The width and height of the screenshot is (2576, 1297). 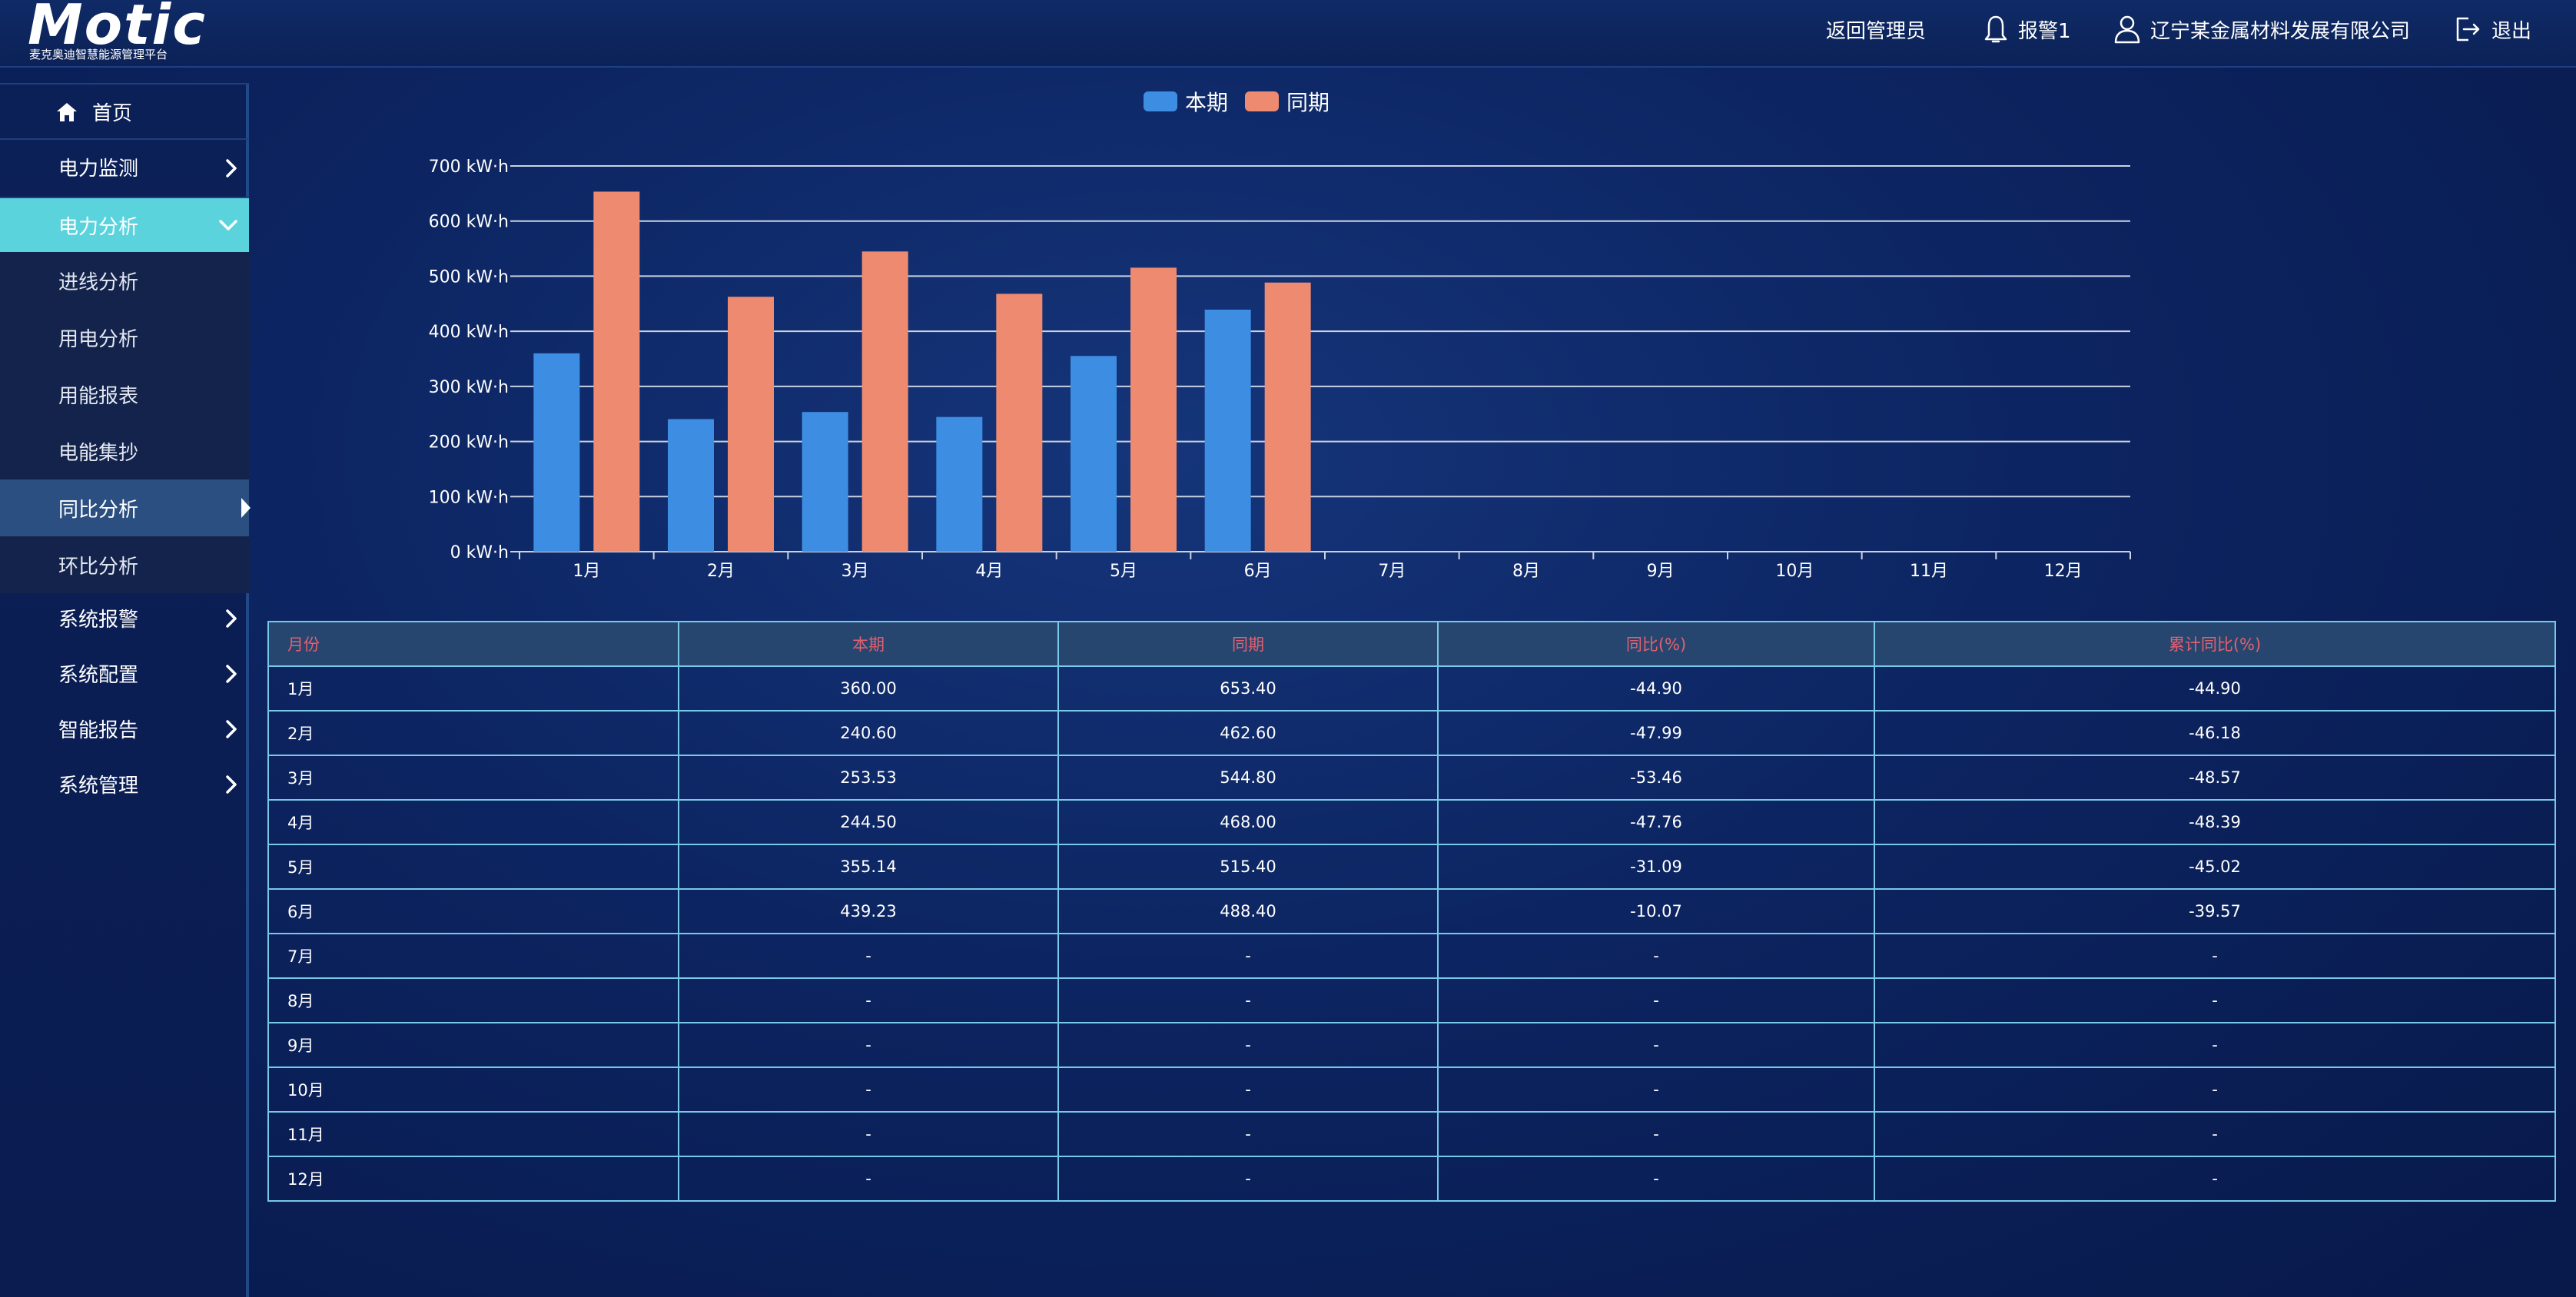 What do you see at coordinates (1248, 733) in the screenshot?
I see `table-cell: 462.60` at bounding box center [1248, 733].